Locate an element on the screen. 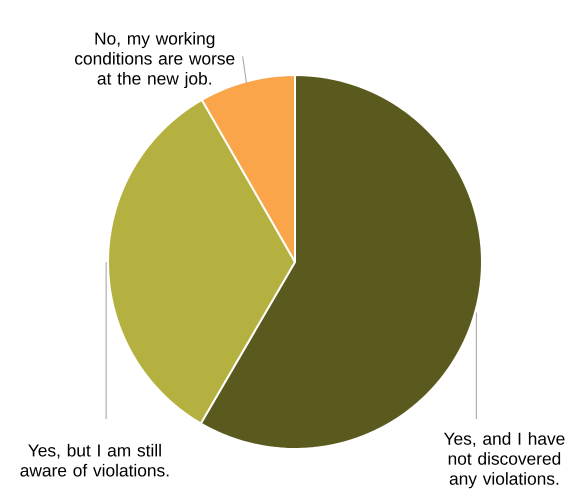 The image size is (579, 502). slice-label: No, my working conditions are worse at the new job. is located at coordinates (154, 60).